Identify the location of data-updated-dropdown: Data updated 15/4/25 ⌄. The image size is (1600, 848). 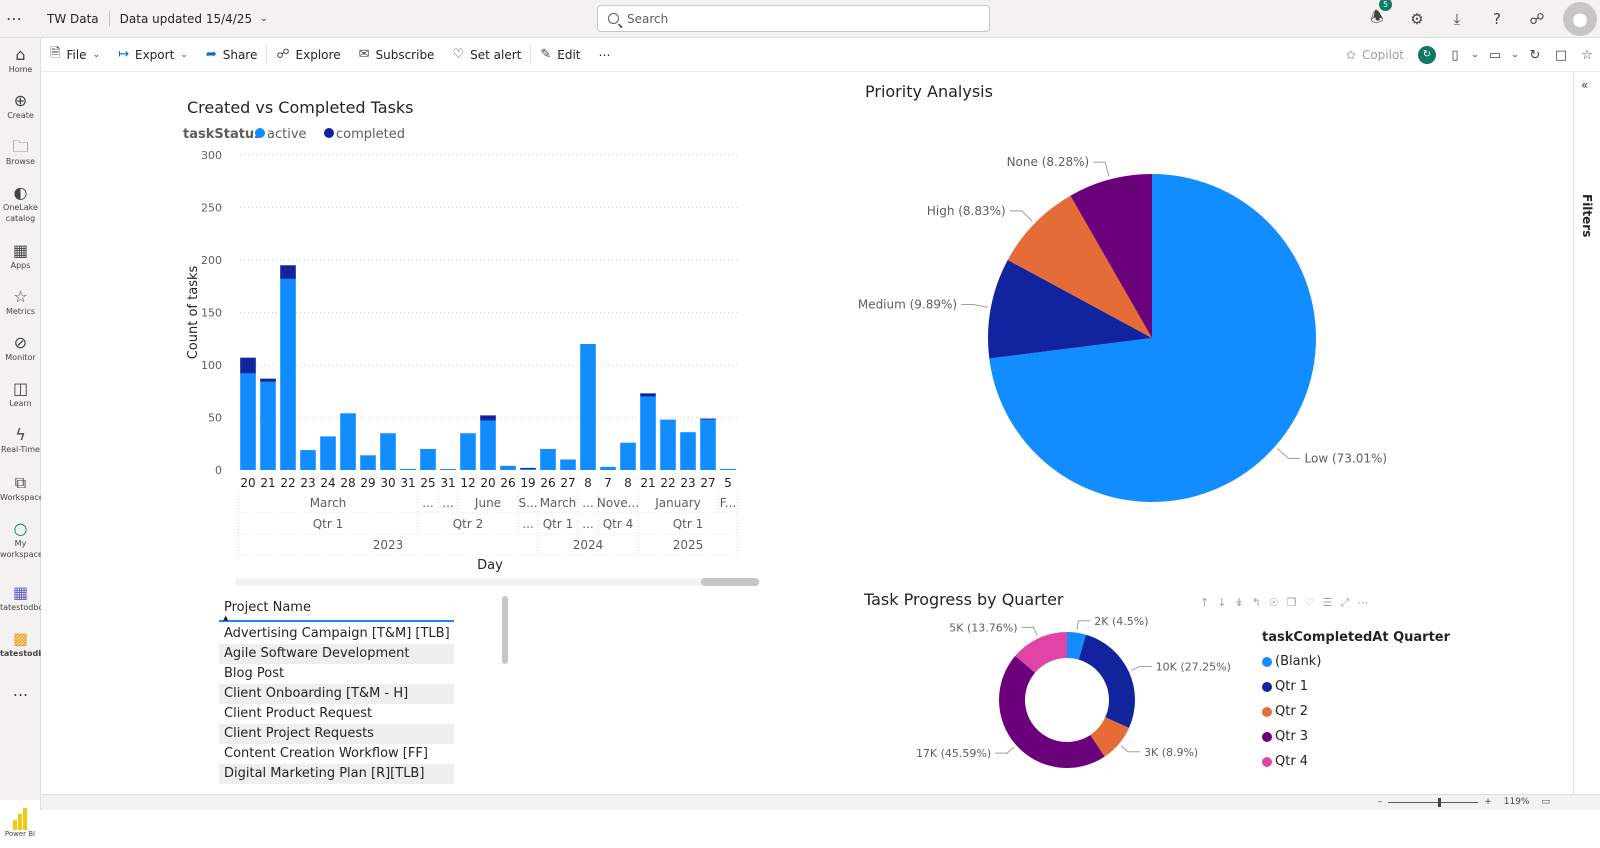
(194, 19).